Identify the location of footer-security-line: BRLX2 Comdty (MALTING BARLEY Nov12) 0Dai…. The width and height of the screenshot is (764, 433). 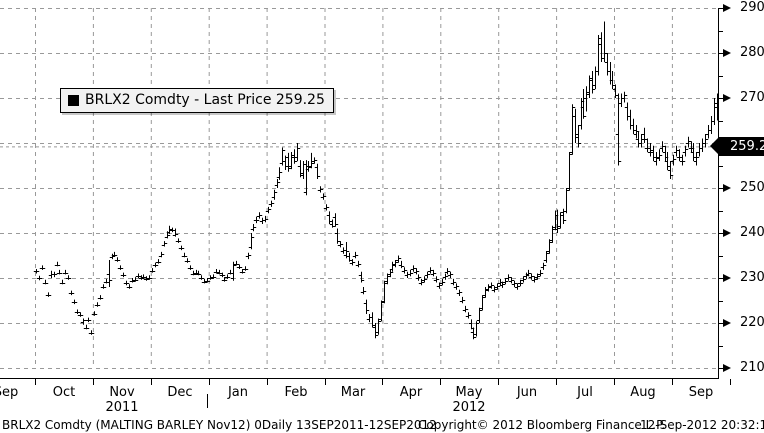
(219, 425).